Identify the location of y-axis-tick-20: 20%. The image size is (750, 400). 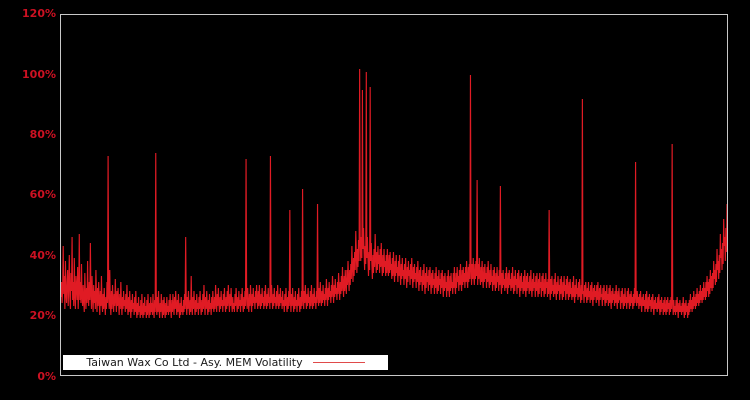
(42, 315).